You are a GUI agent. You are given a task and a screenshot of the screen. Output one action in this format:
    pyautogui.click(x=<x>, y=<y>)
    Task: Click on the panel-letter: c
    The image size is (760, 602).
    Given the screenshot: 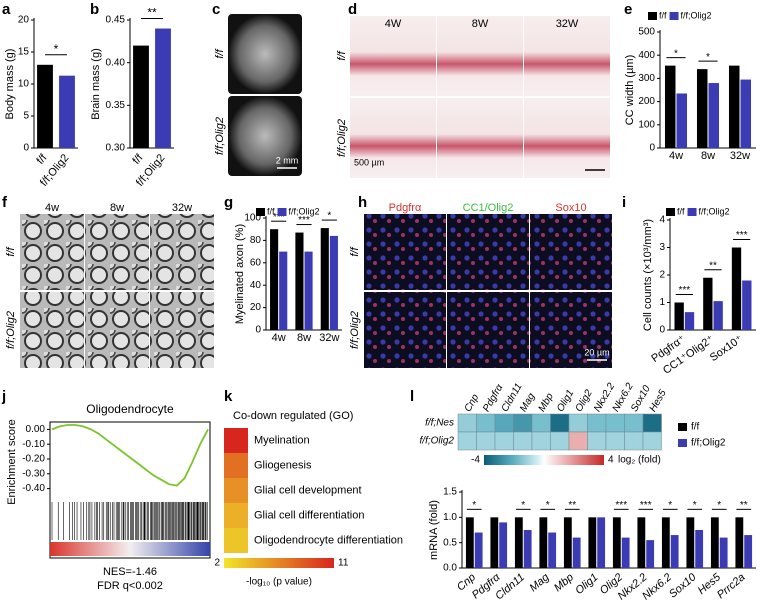 What is the action you would take?
    pyautogui.click(x=216, y=9)
    